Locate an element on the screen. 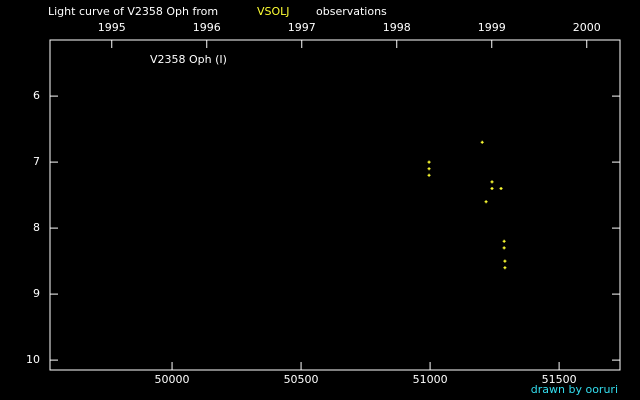 The width and height of the screenshot is (640, 400). x-tick-label: 51500 is located at coordinates (559, 379).